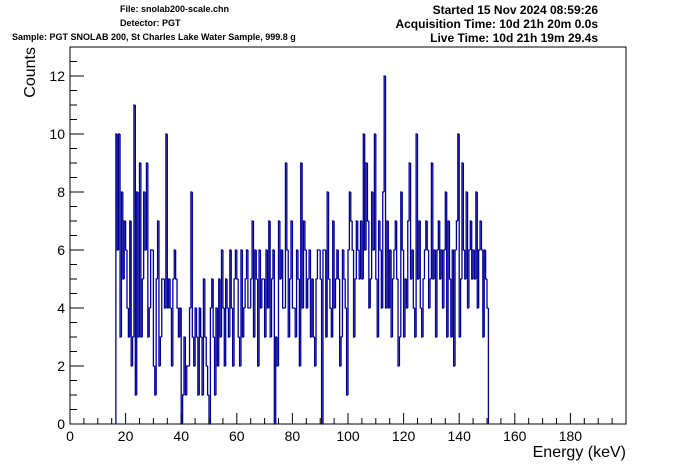  I want to click on y-axis-title: Counts, so click(30, 72).